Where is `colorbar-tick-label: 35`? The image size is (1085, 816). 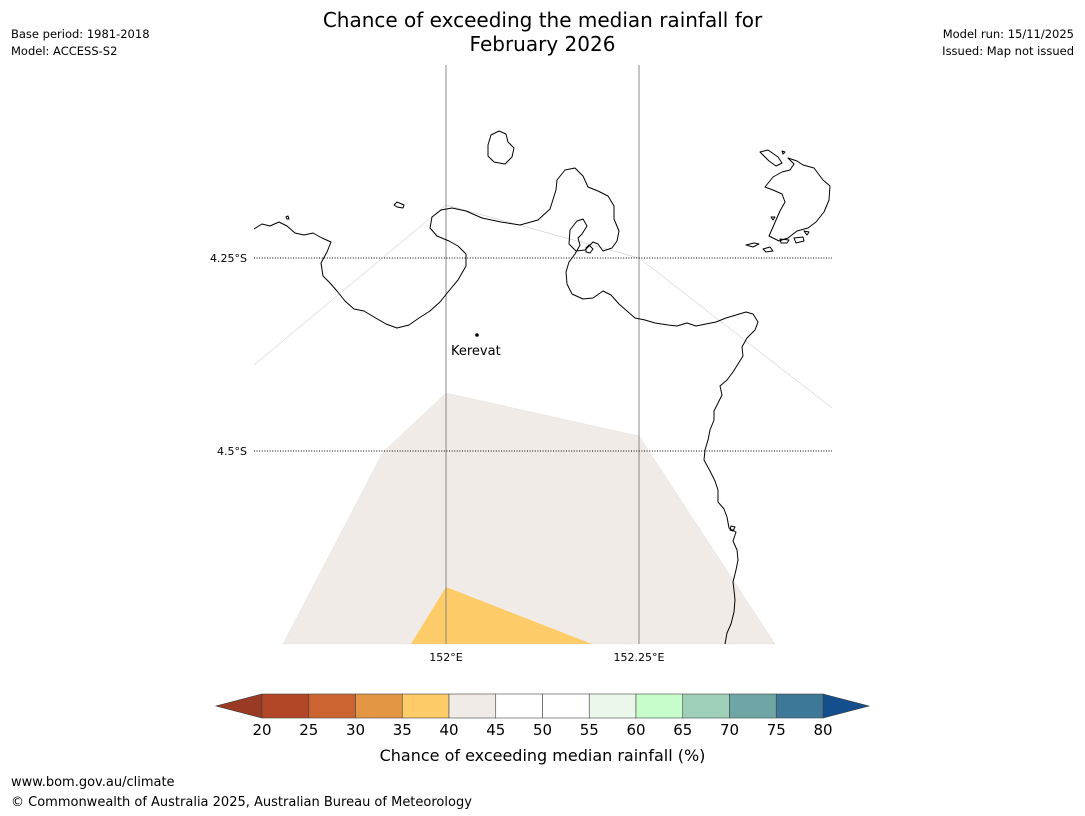
colorbar-tick-label: 35 is located at coordinates (402, 730).